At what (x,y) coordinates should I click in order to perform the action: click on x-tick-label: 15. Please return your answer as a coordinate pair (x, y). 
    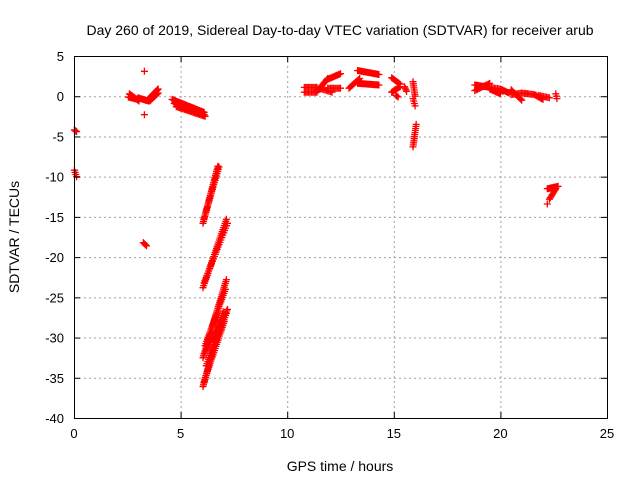
    Looking at the image, I should click on (394, 433).